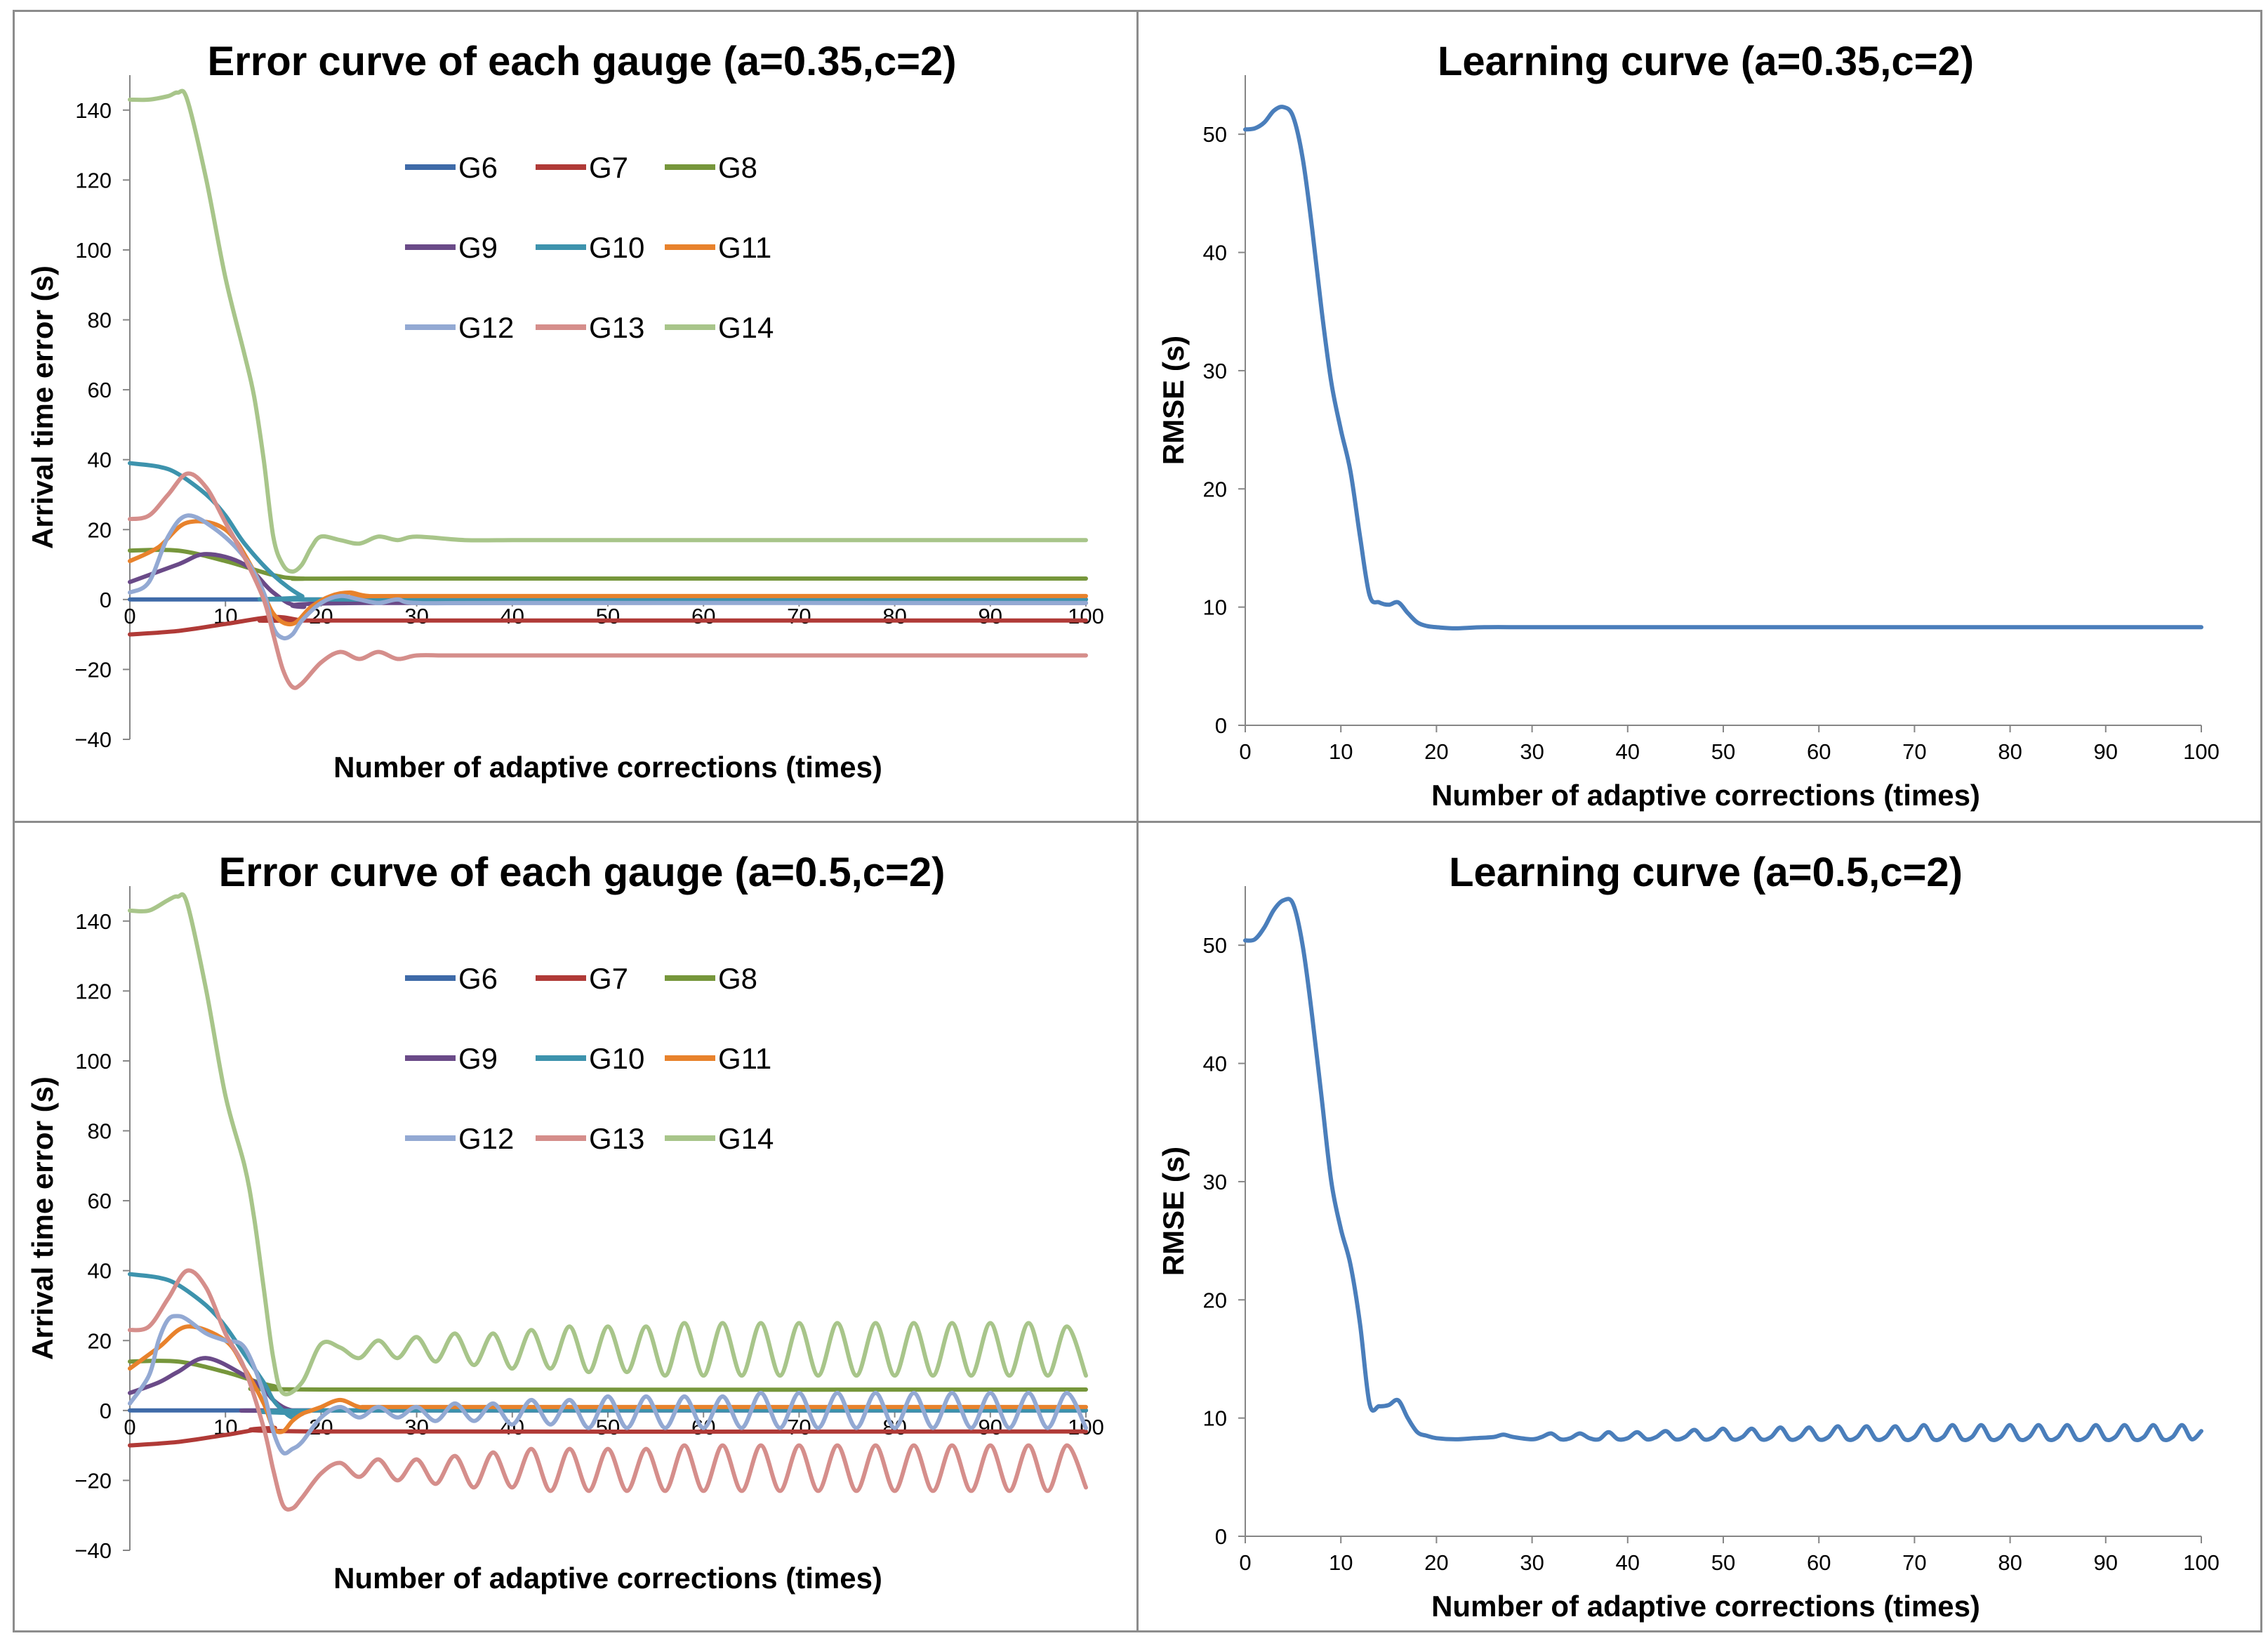 The image size is (2268, 1643). I want to click on y-axis-label: Arrival time error (s), so click(42, 407).